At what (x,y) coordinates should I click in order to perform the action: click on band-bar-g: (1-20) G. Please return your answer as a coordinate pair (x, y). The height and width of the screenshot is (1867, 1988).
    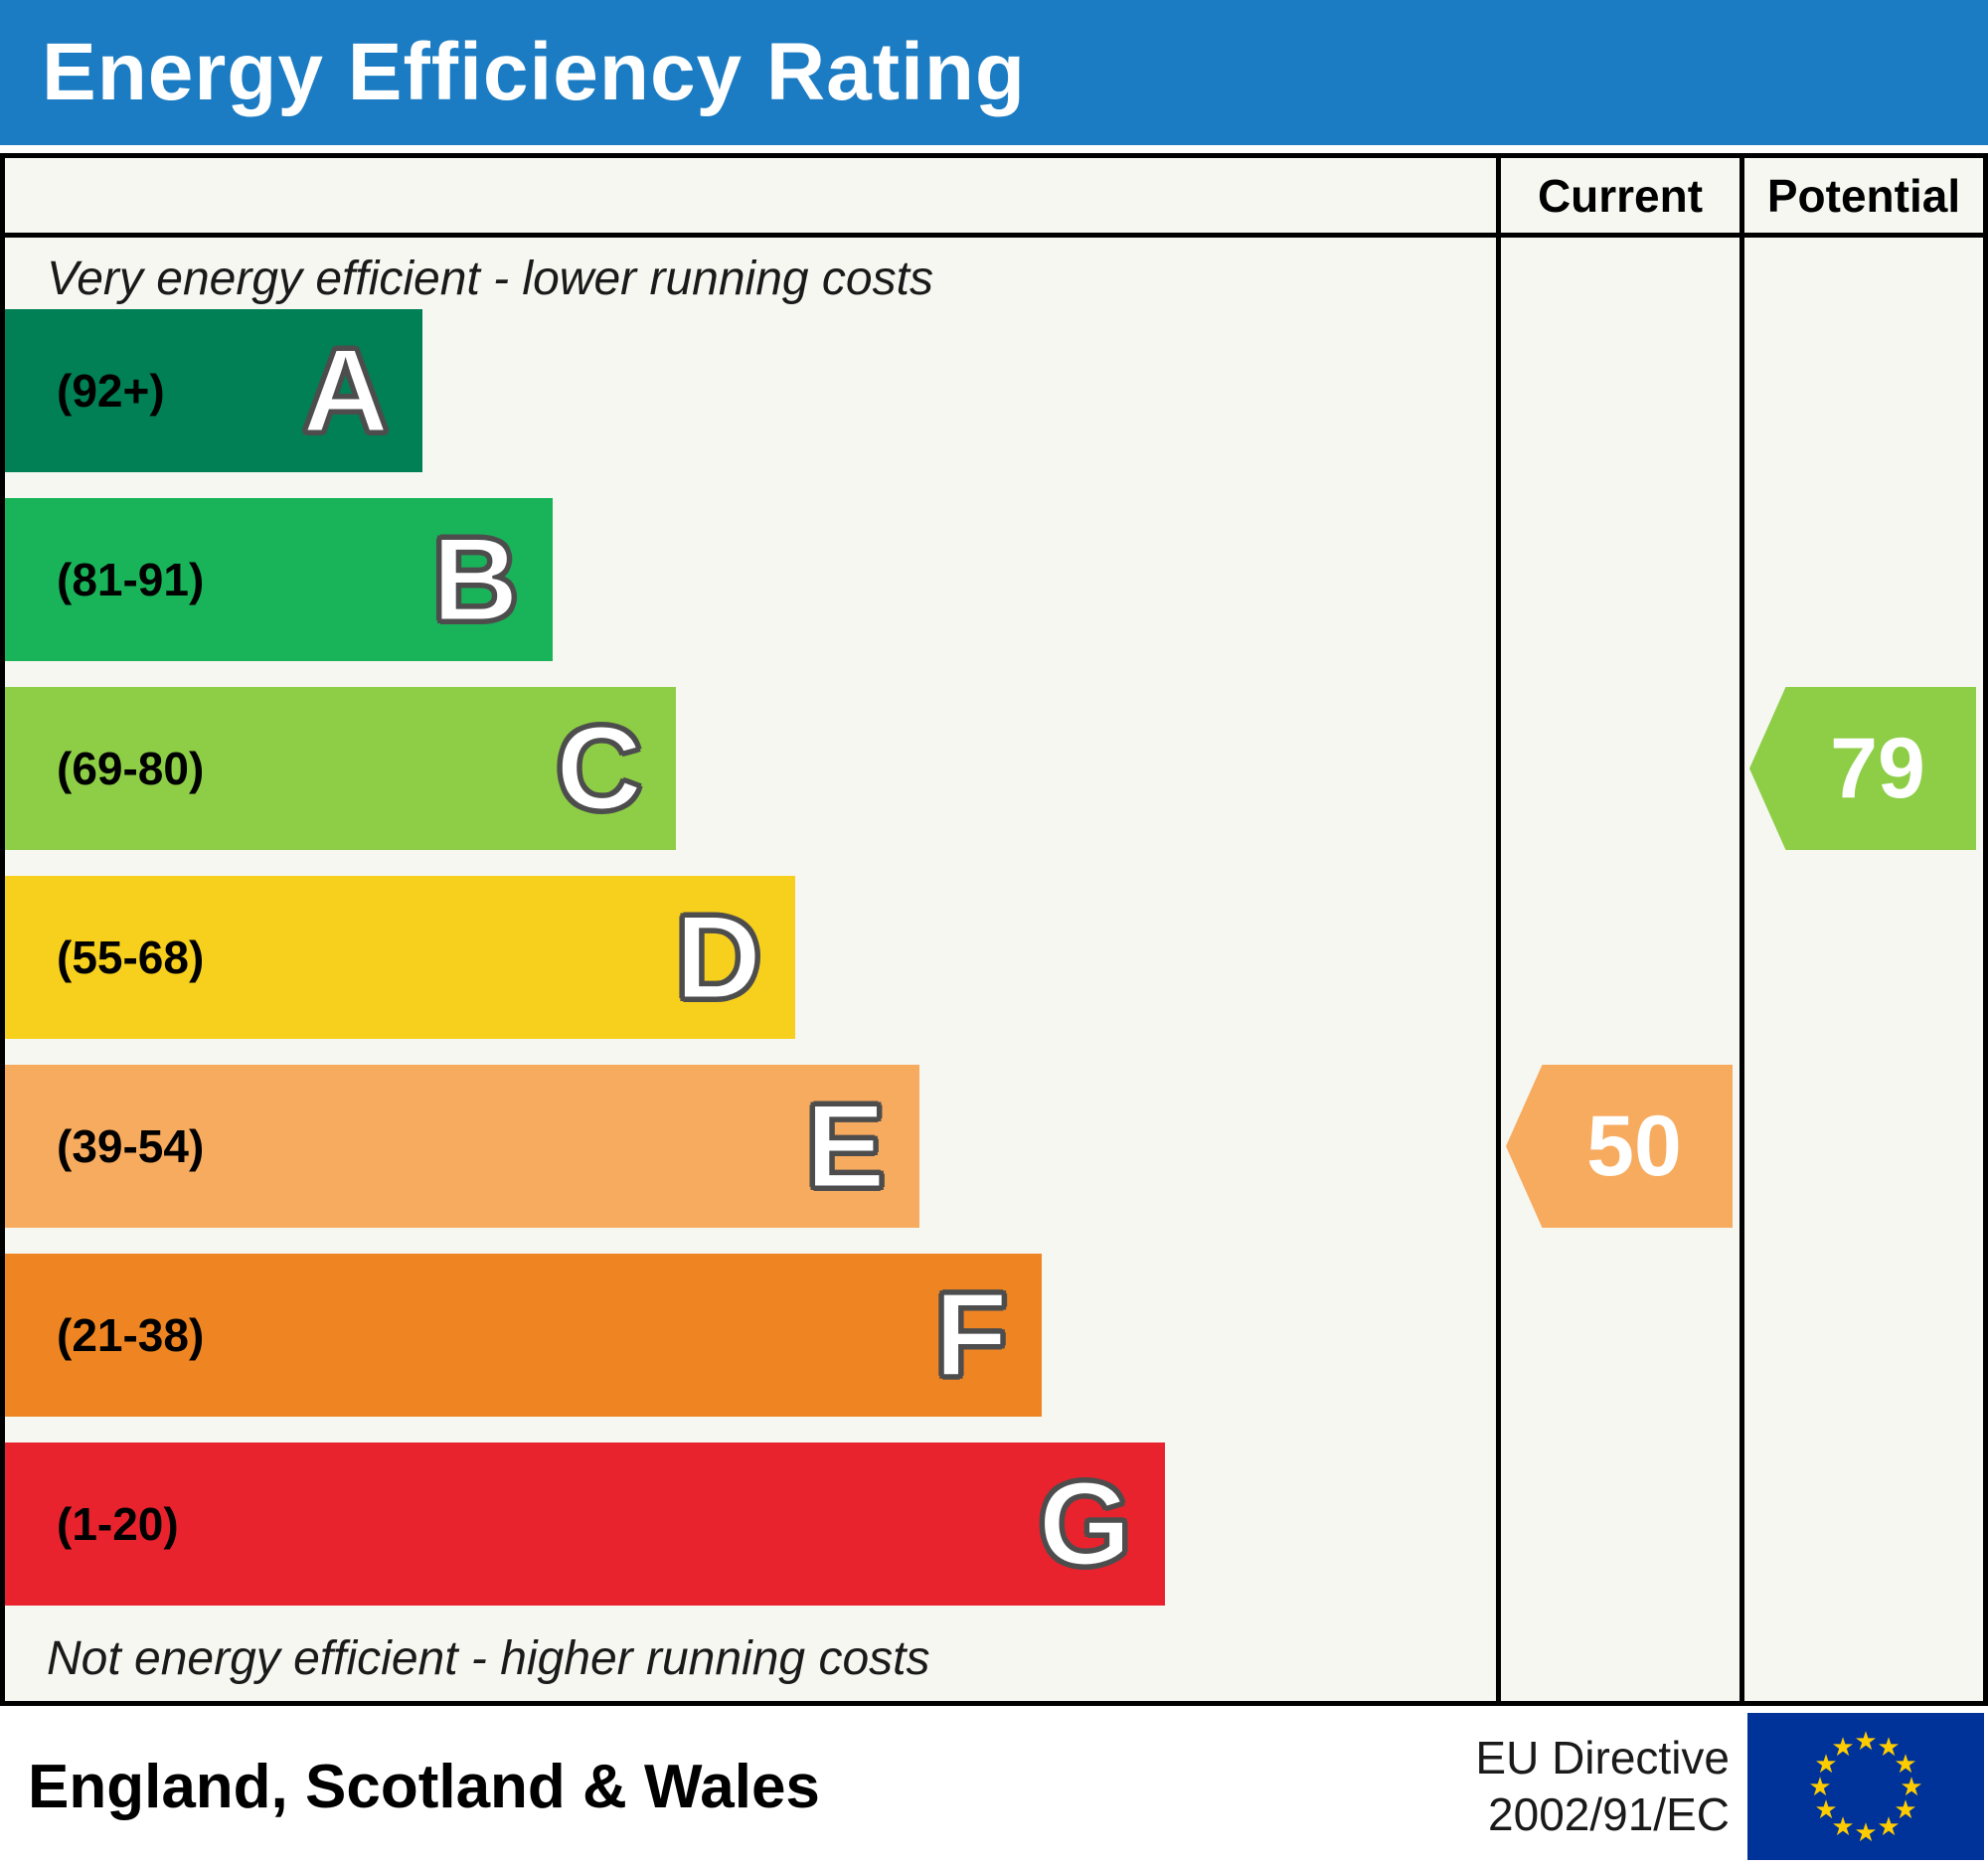
    Looking at the image, I should click on (585, 1524).